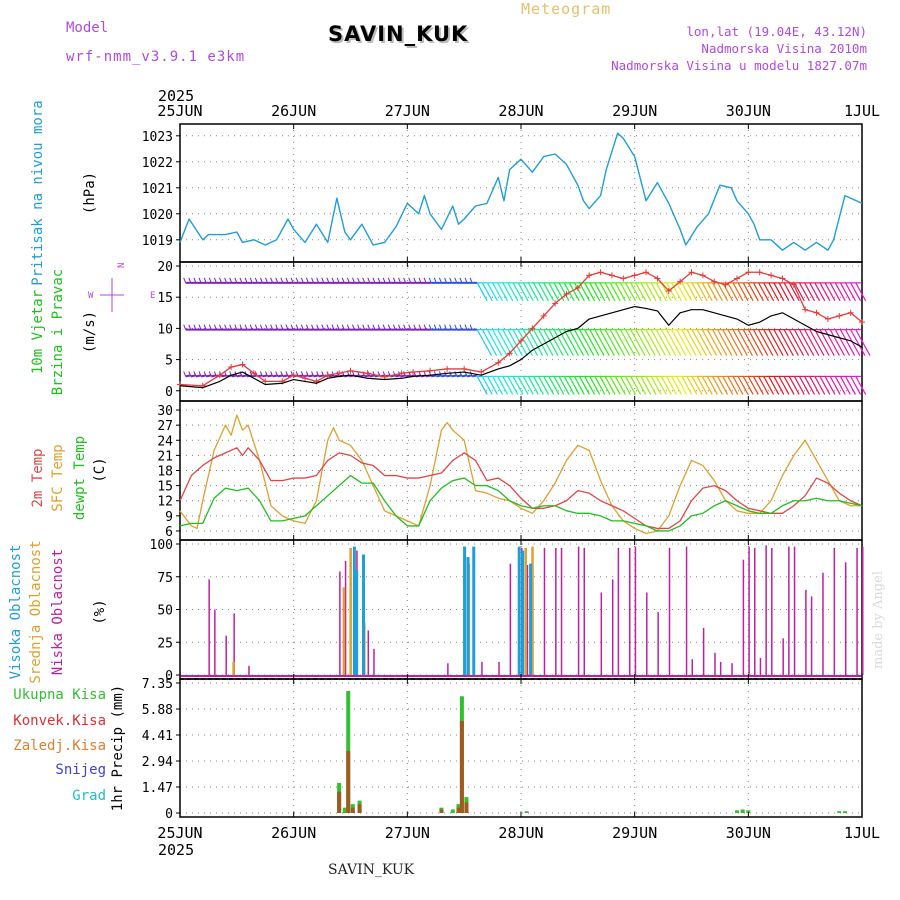 The width and height of the screenshot is (900, 900). What do you see at coordinates (161, 545) in the screenshot?
I see `y-tick-label: 100` at bounding box center [161, 545].